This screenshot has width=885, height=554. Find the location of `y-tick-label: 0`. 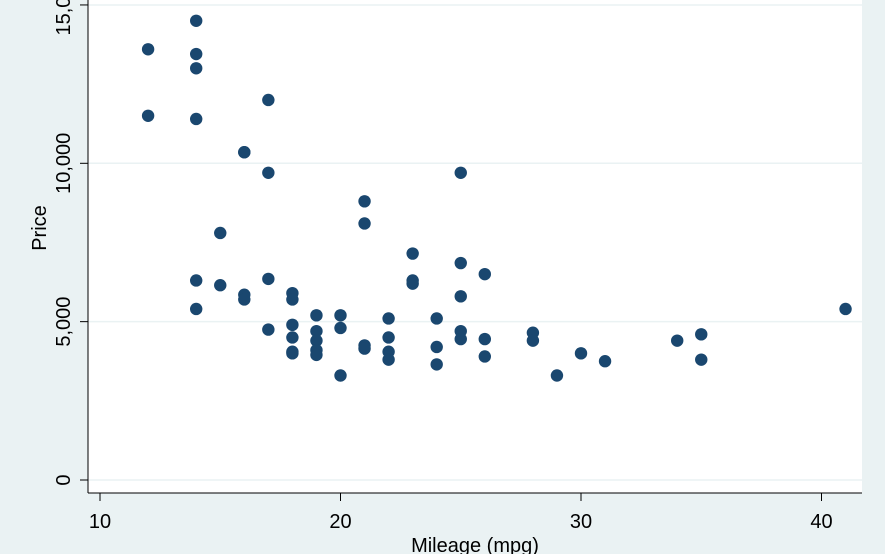

y-tick-label: 0 is located at coordinates (64, 479).